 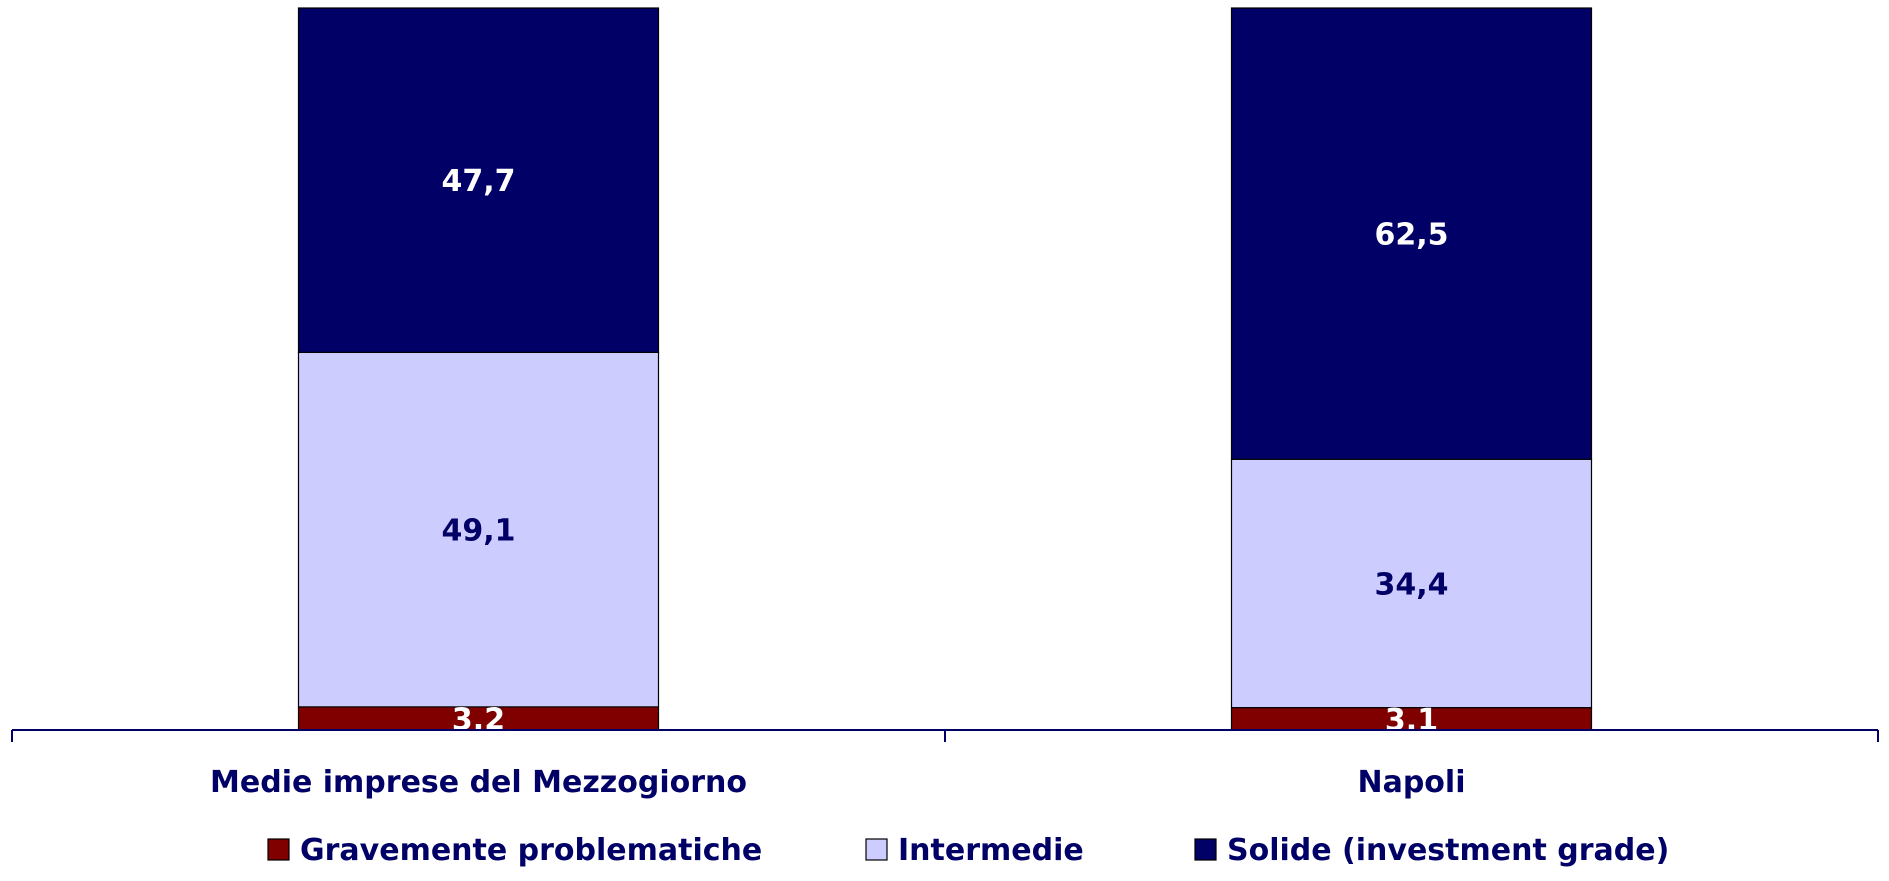 I want to click on data-label-gravemente-problematiche-2: 3,1, so click(x=1411, y=720).